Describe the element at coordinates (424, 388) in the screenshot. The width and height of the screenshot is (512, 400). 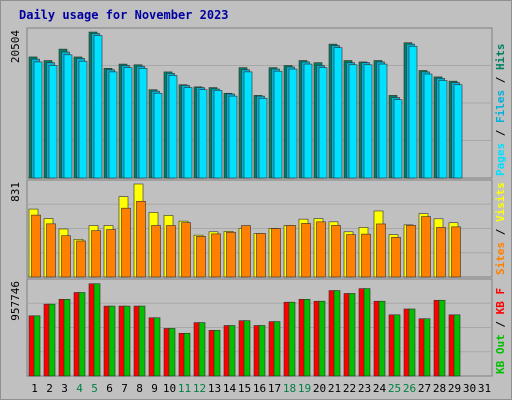
I see `day-label-27: 27` at that location.